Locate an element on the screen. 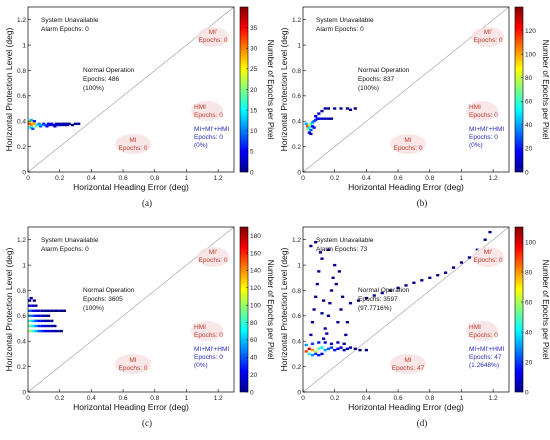 Image resolution: width=550 pixels, height=440 pixels. x-tick-label: 1 is located at coordinates (187, 178).